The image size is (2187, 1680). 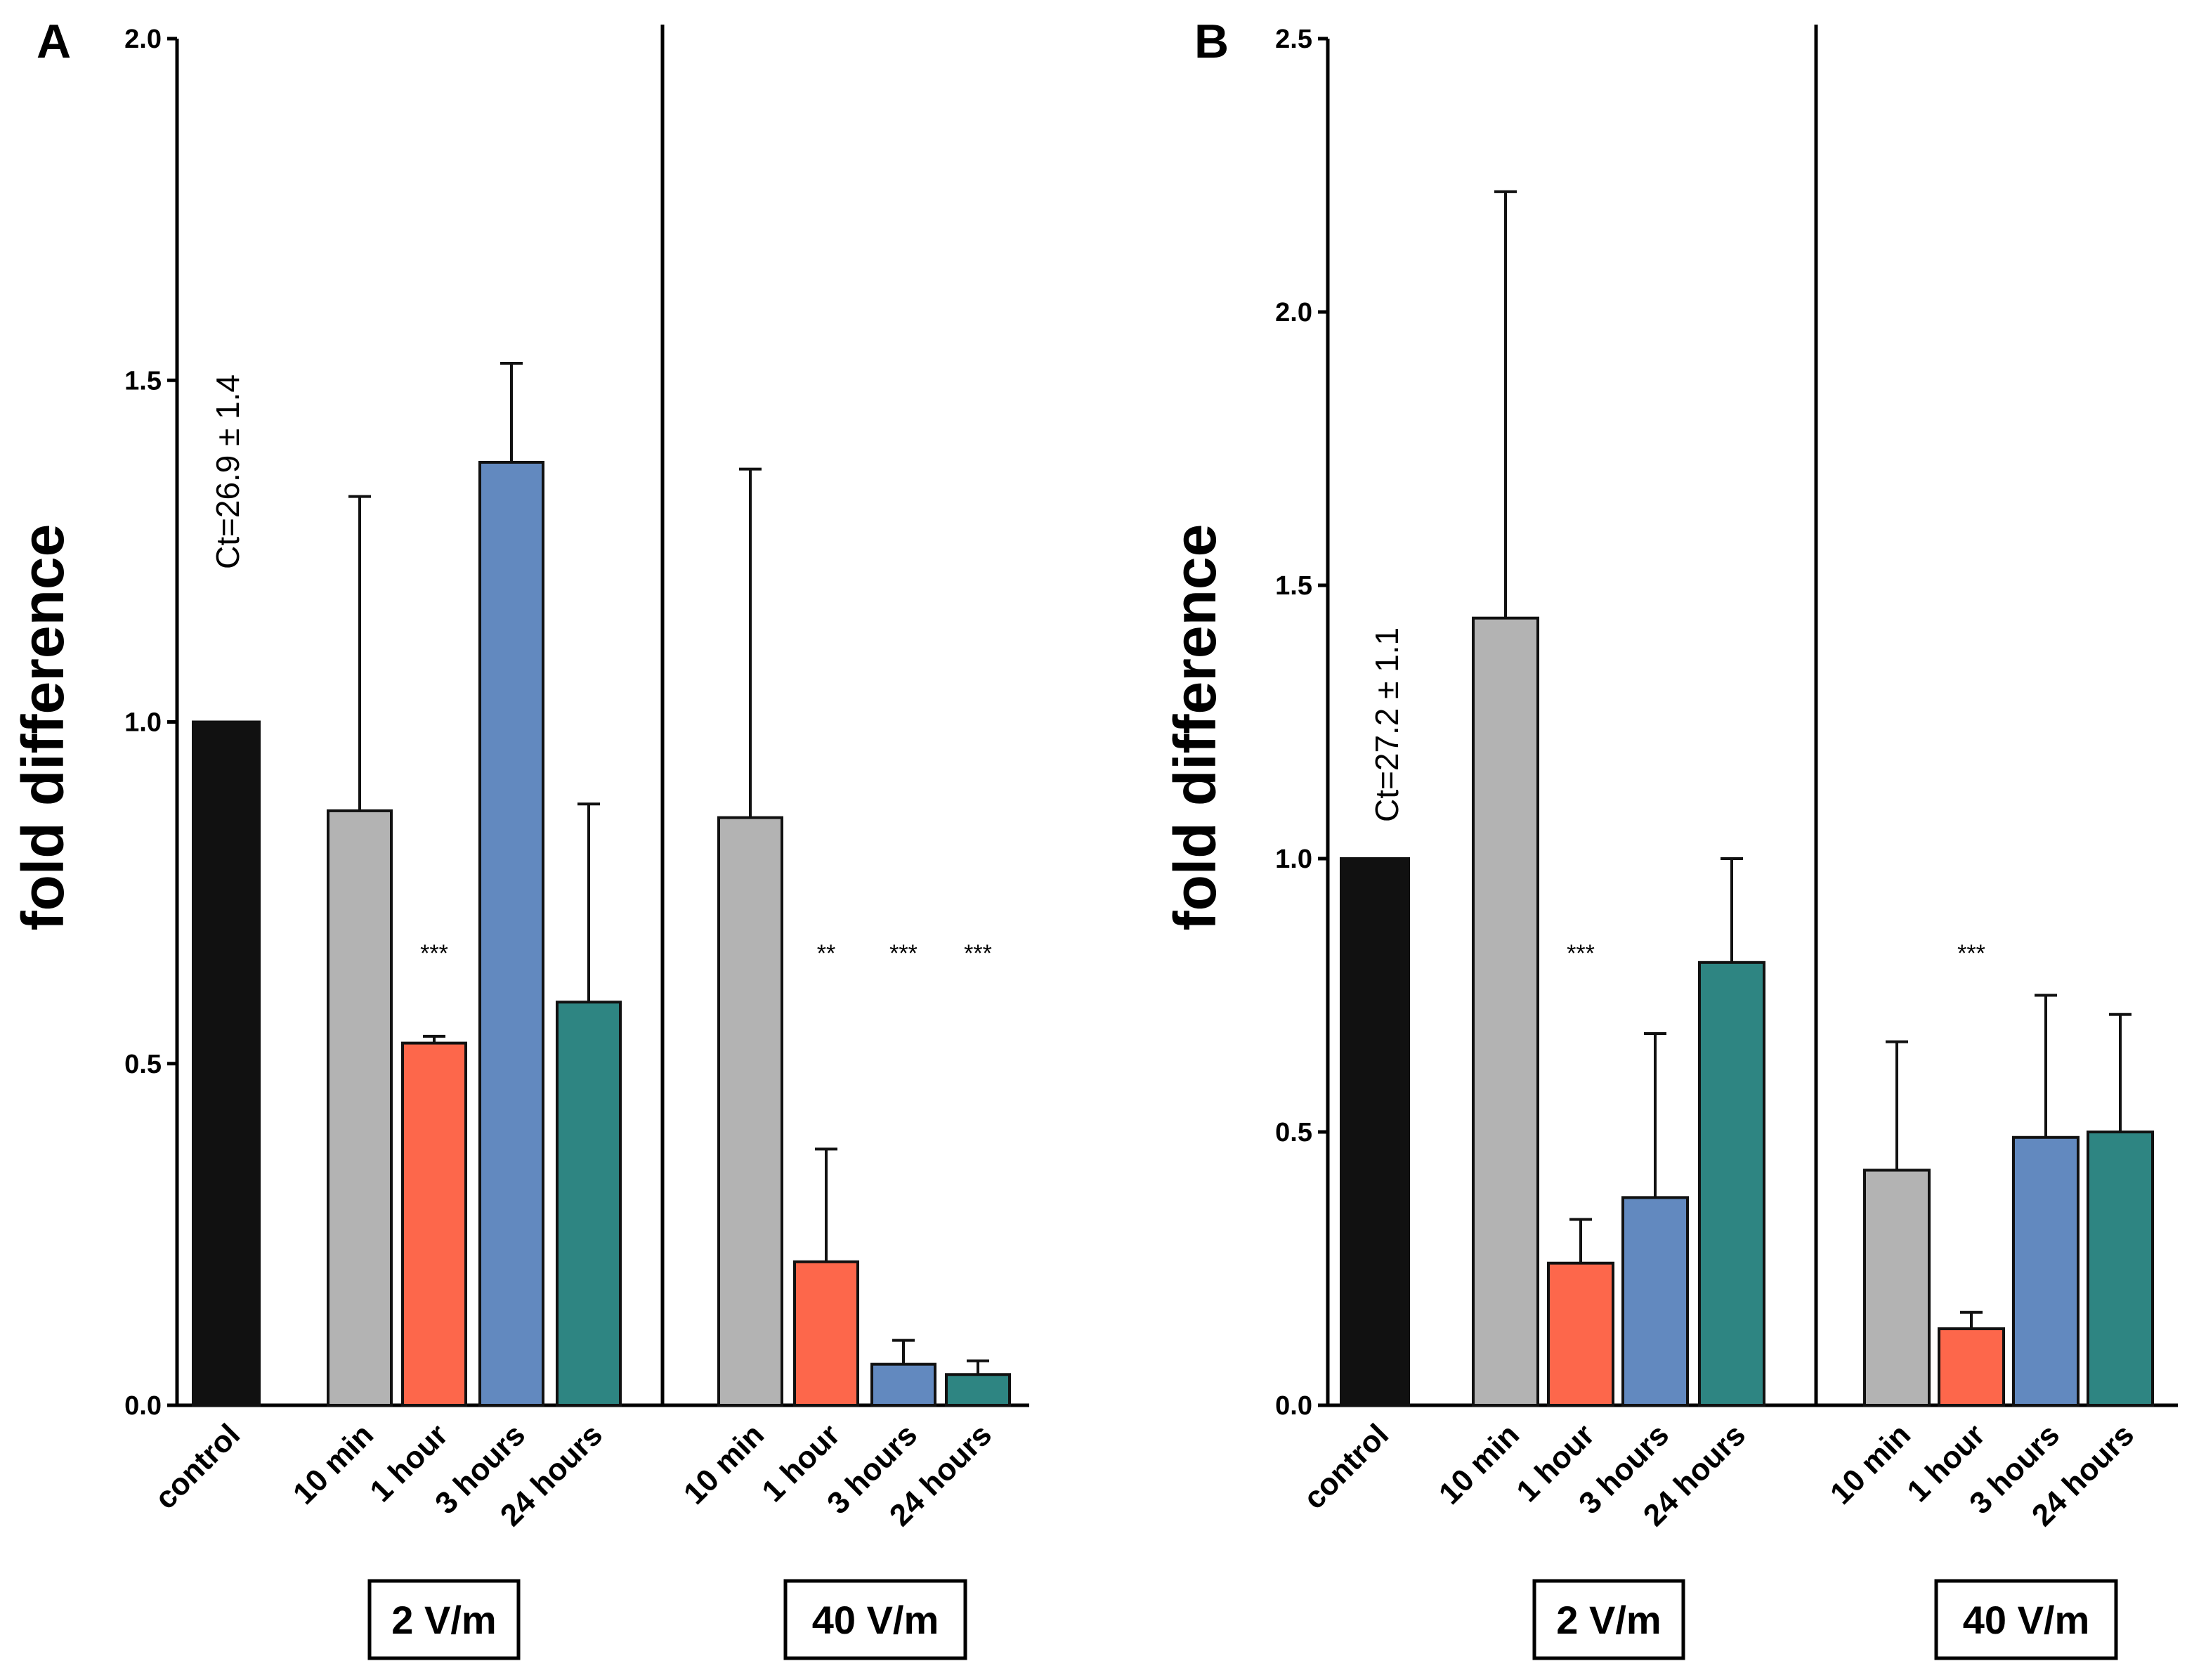 I want to click on y-tick-label-b: 0.0, so click(x=1293, y=1406).